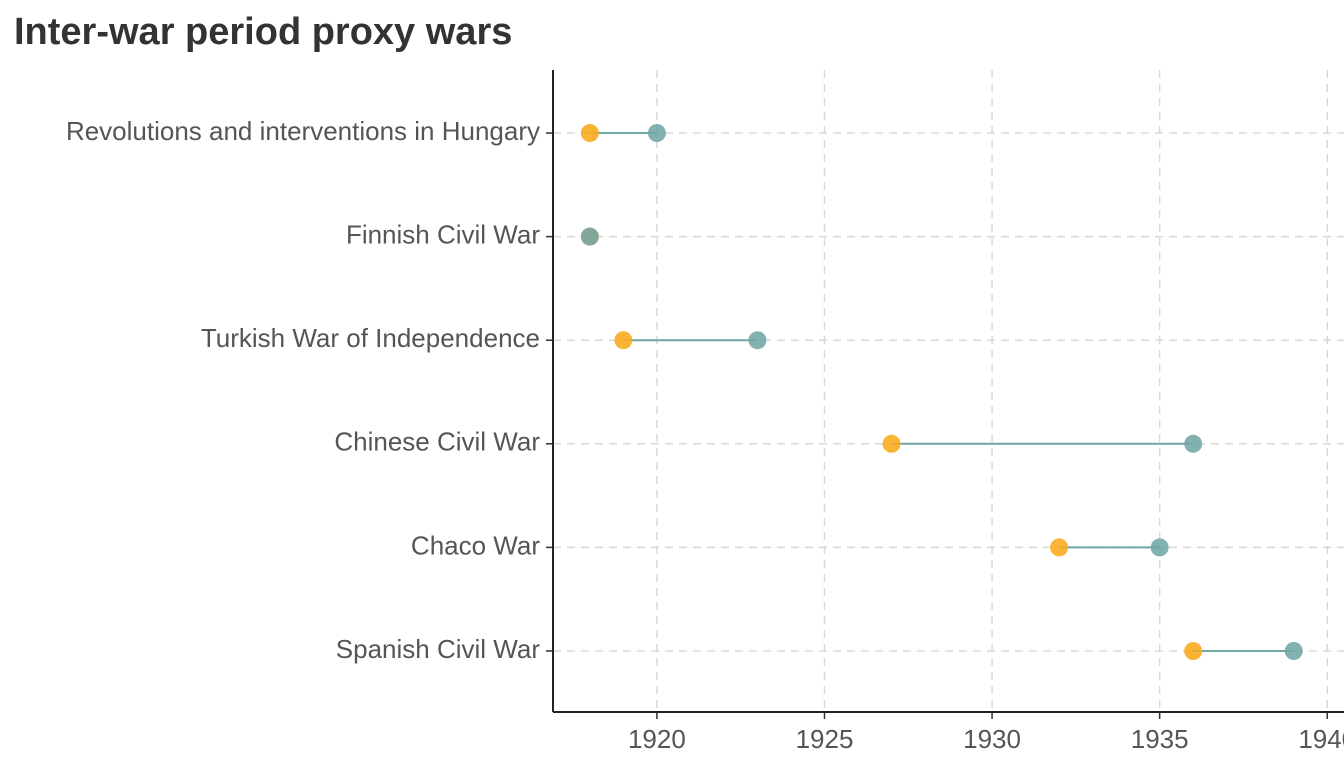 The width and height of the screenshot is (1344, 768). I want to click on y-tick-label: Chinese Civil War, so click(437, 442).